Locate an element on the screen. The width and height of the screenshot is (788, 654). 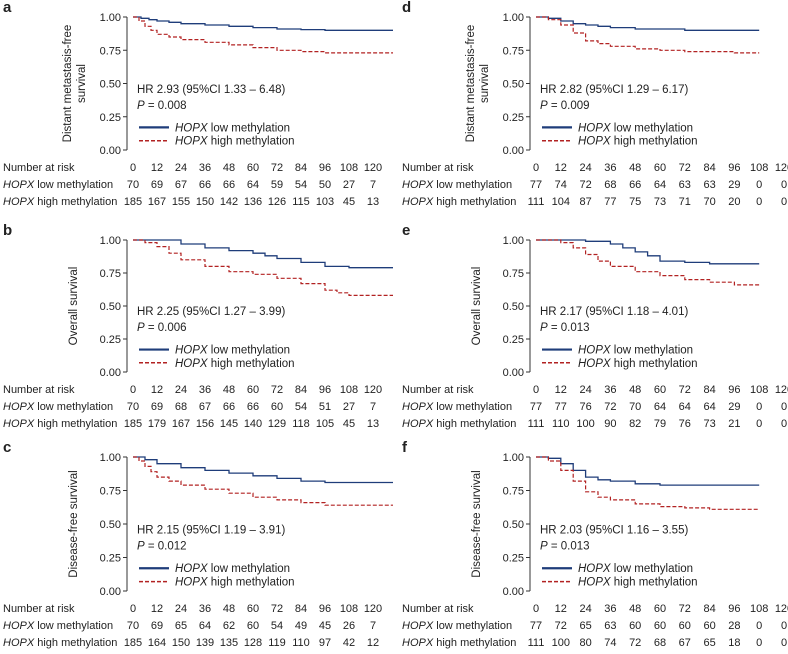
hazard-ratio-text: HR 2.17 (95%CI 1.18 – 4.01) is located at coordinates (614, 312).